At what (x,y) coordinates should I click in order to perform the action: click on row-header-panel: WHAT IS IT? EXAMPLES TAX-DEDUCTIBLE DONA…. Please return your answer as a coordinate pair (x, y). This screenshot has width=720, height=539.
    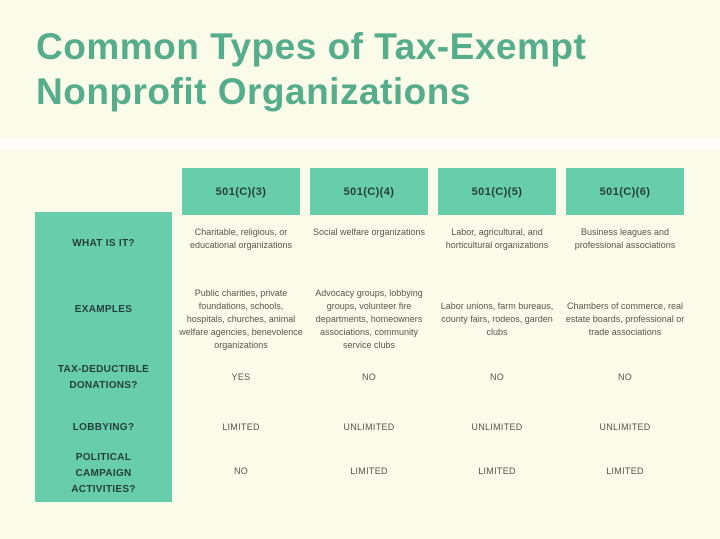
    Looking at the image, I should click on (103, 357).